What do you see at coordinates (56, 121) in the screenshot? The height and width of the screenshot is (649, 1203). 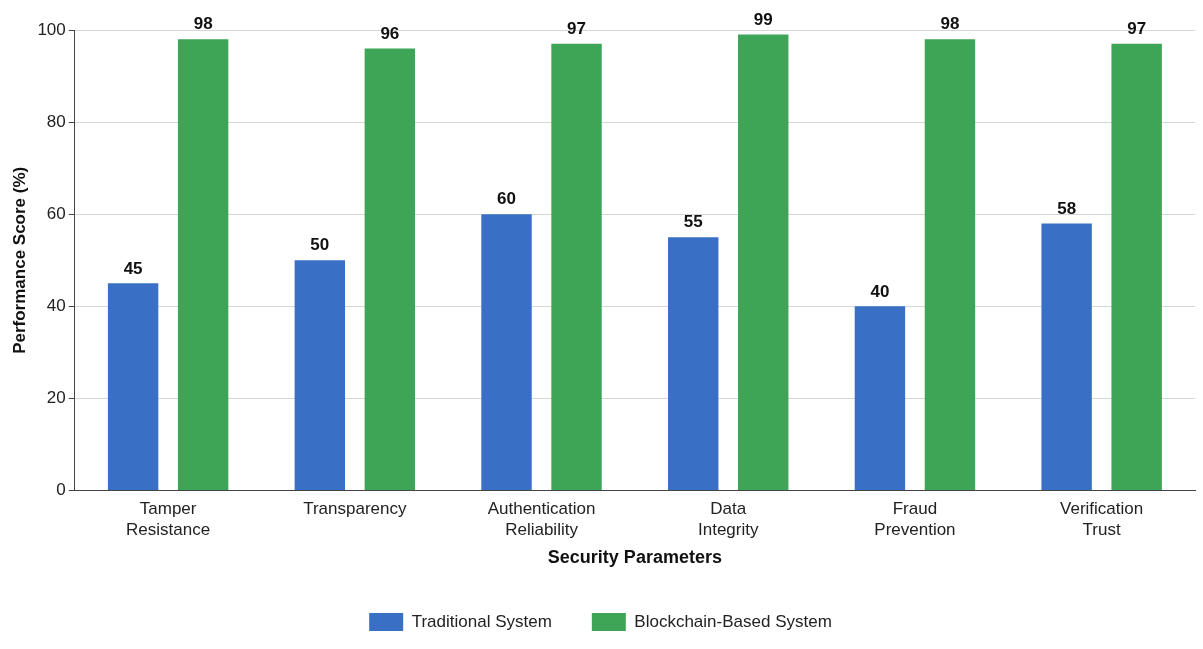 I see `y-tick-label: 80` at bounding box center [56, 121].